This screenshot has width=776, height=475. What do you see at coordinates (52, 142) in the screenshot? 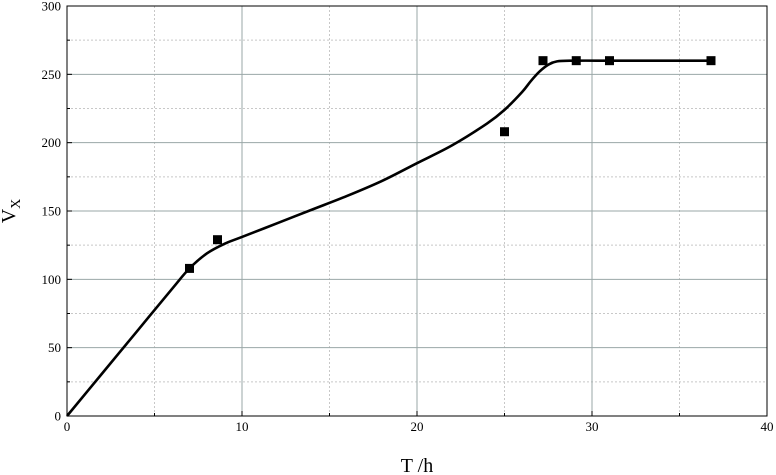
I see `y-tick-label: 200` at bounding box center [52, 142].